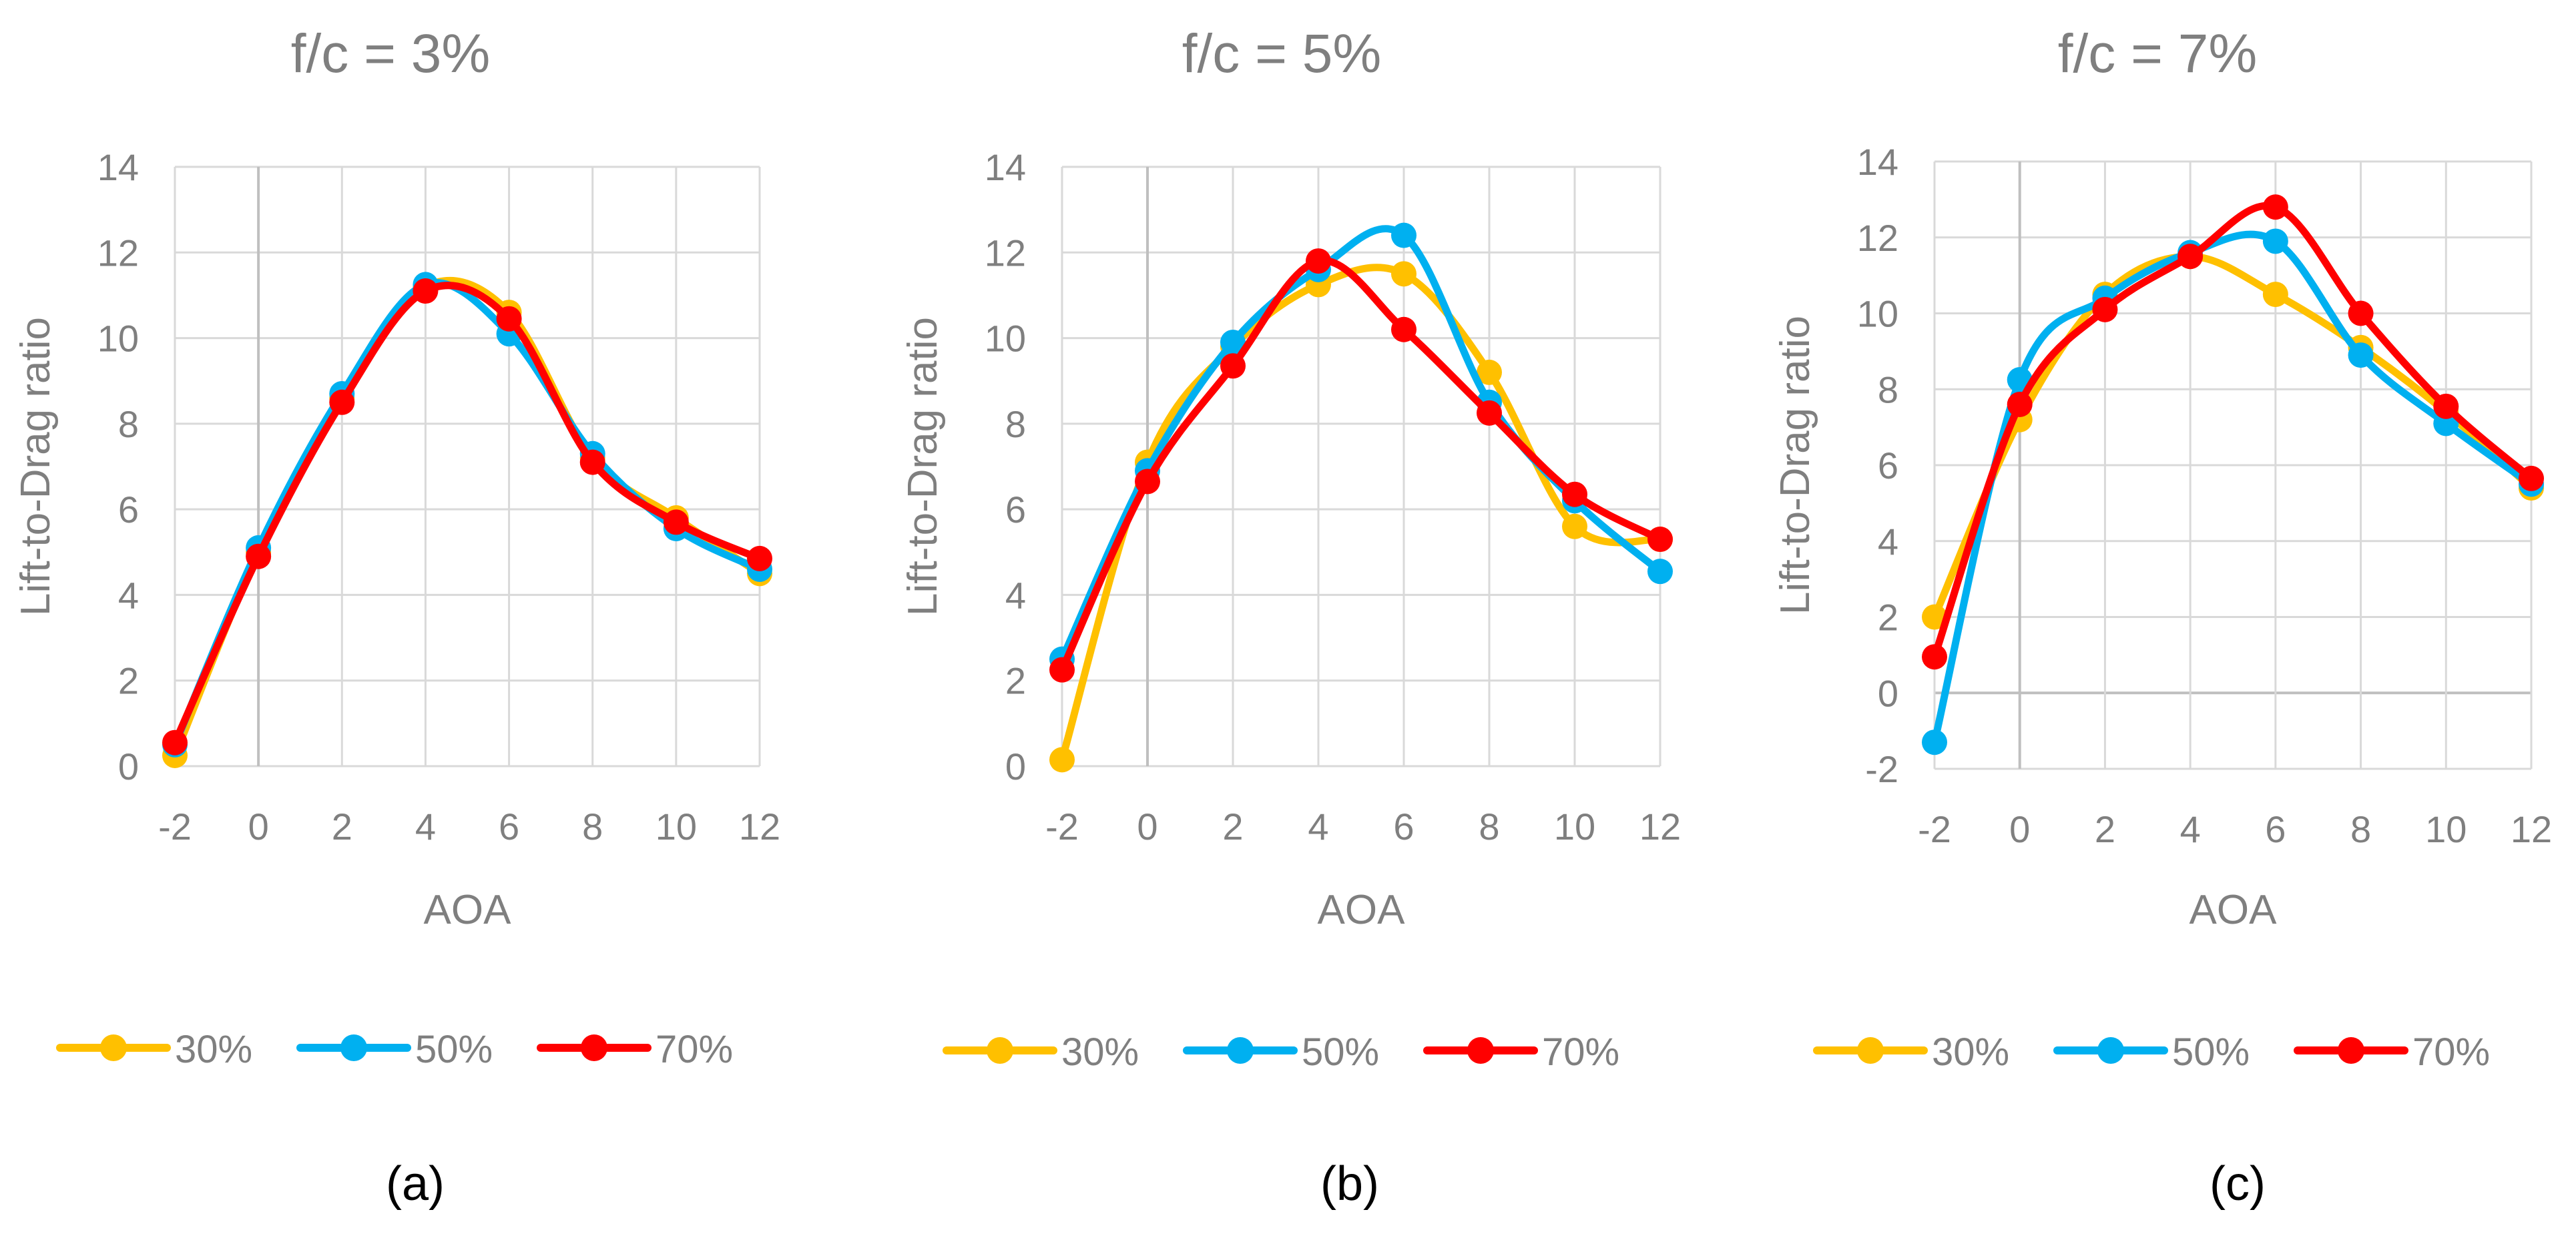 The width and height of the screenshot is (2576, 1238). Describe the element at coordinates (1349, 1184) in the screenshot. I see `panel-label: (b)` at that location.